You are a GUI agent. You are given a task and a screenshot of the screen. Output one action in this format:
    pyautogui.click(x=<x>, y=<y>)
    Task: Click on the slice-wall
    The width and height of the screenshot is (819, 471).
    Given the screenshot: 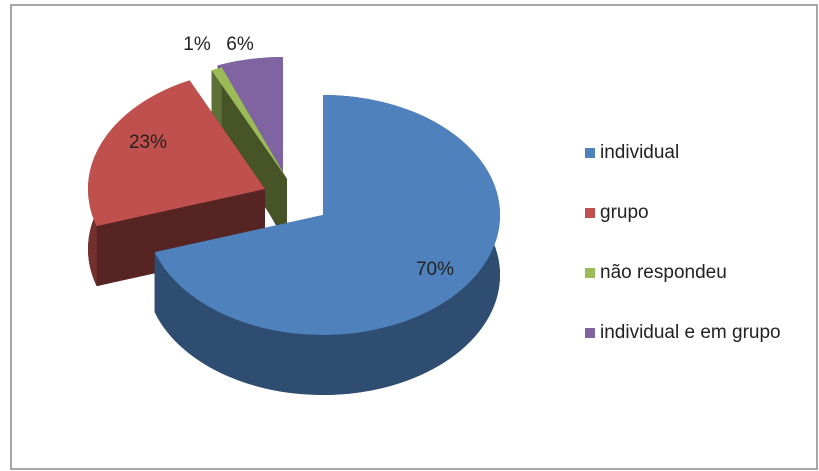 What is the action you would take?
    pyautogui.click(x=216, y=99)
    